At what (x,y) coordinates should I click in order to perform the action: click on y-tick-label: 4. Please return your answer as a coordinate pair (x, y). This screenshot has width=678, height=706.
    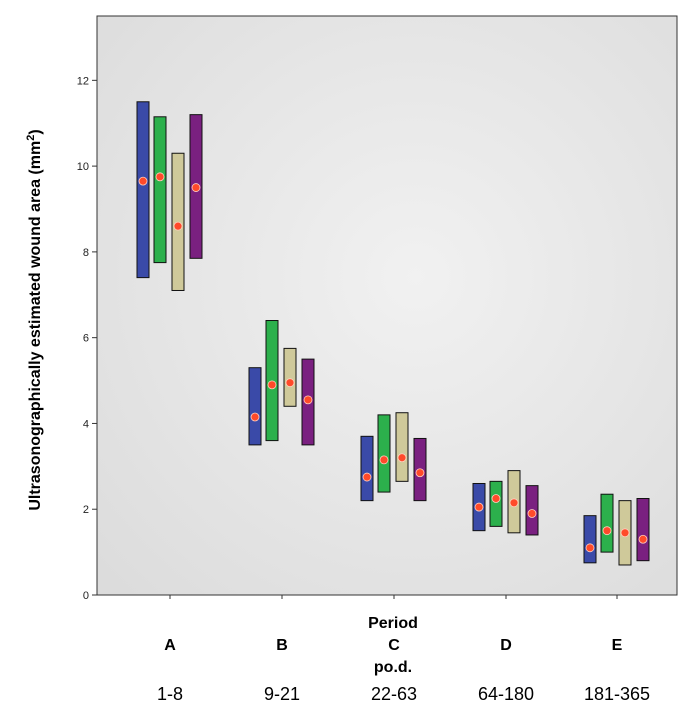
    Looking at the image, I should click on (86, 424).